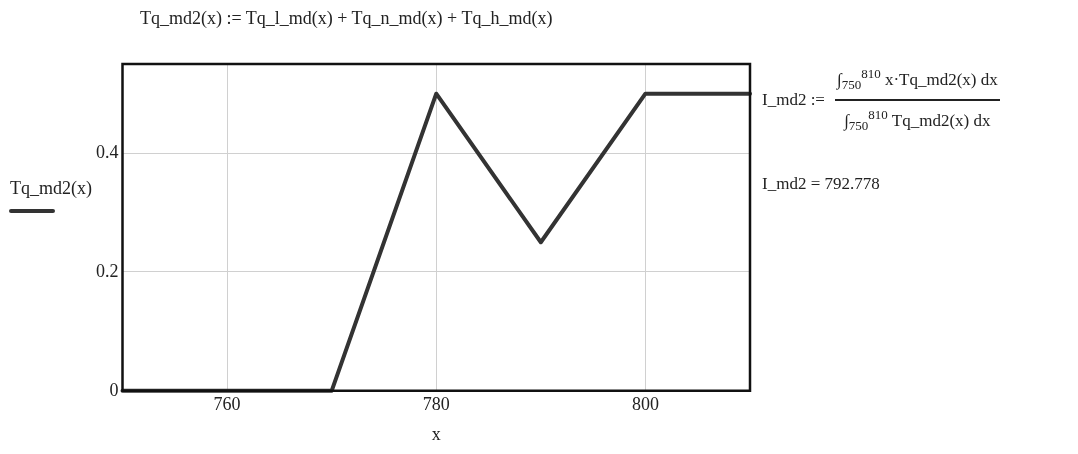  Describe the element at coordinates (917, 81) in the screenshot. I see `text: ∫$_{750}$$^{810}$ x·Tq_md2(x) dx` at that location.